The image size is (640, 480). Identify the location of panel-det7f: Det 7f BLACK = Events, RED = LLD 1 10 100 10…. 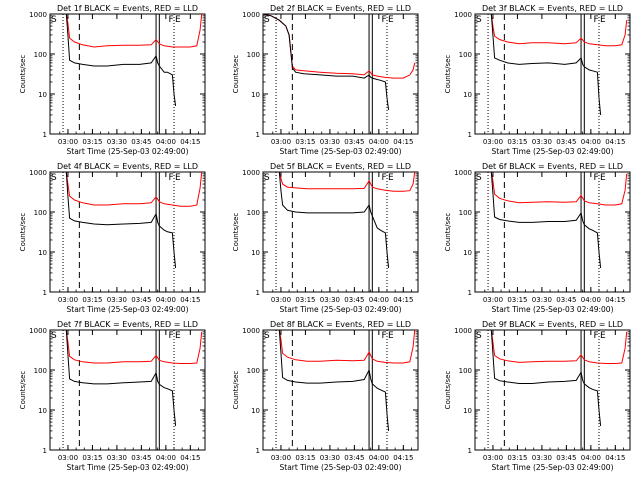
(112, 396).